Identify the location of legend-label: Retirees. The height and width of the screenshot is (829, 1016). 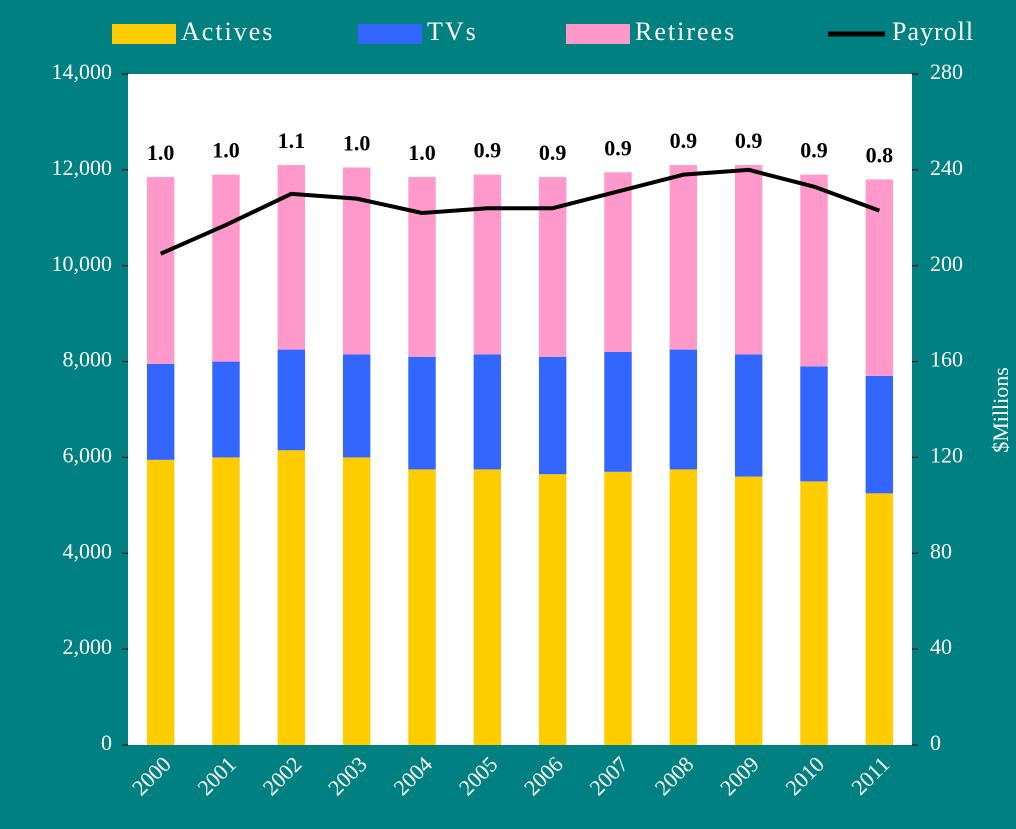
(685, 31).